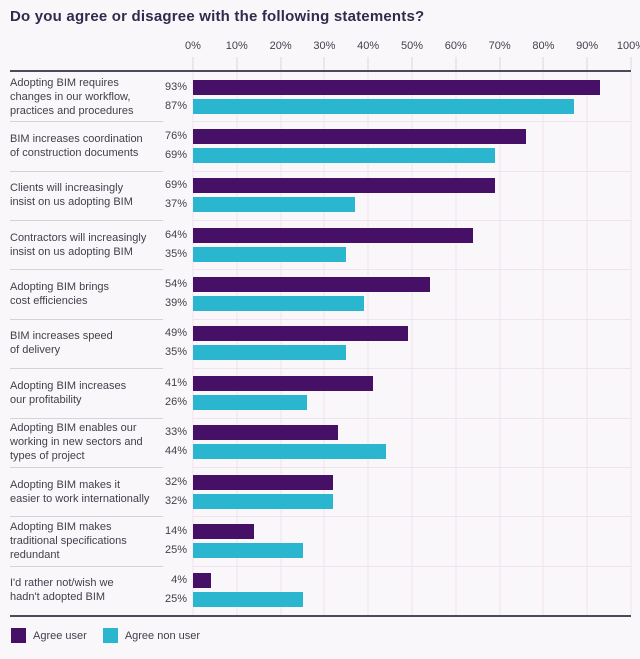 The height and width of the screenshot is (659, 640). Describe the element at coordinates (174, 442) in the screenshot. I see `row-value-labels: 33% 44%` at that location.